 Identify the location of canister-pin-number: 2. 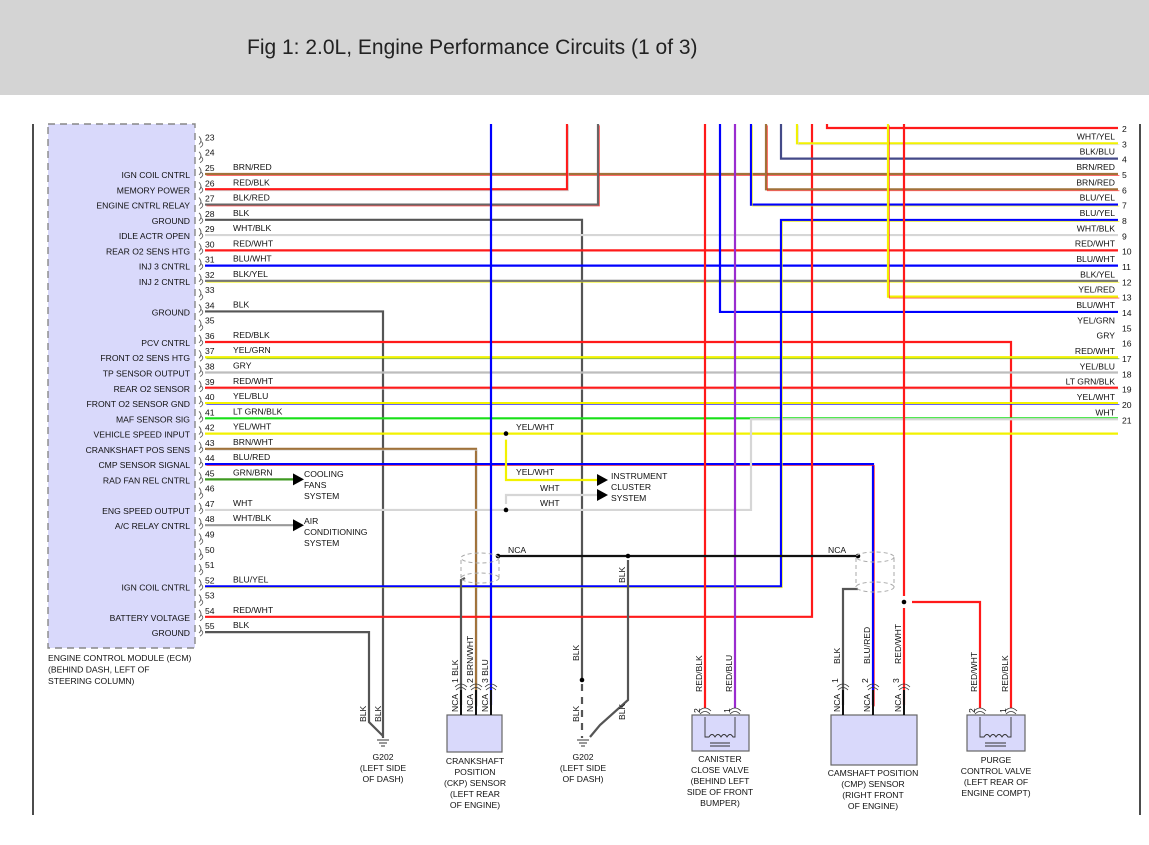
(697, 710).